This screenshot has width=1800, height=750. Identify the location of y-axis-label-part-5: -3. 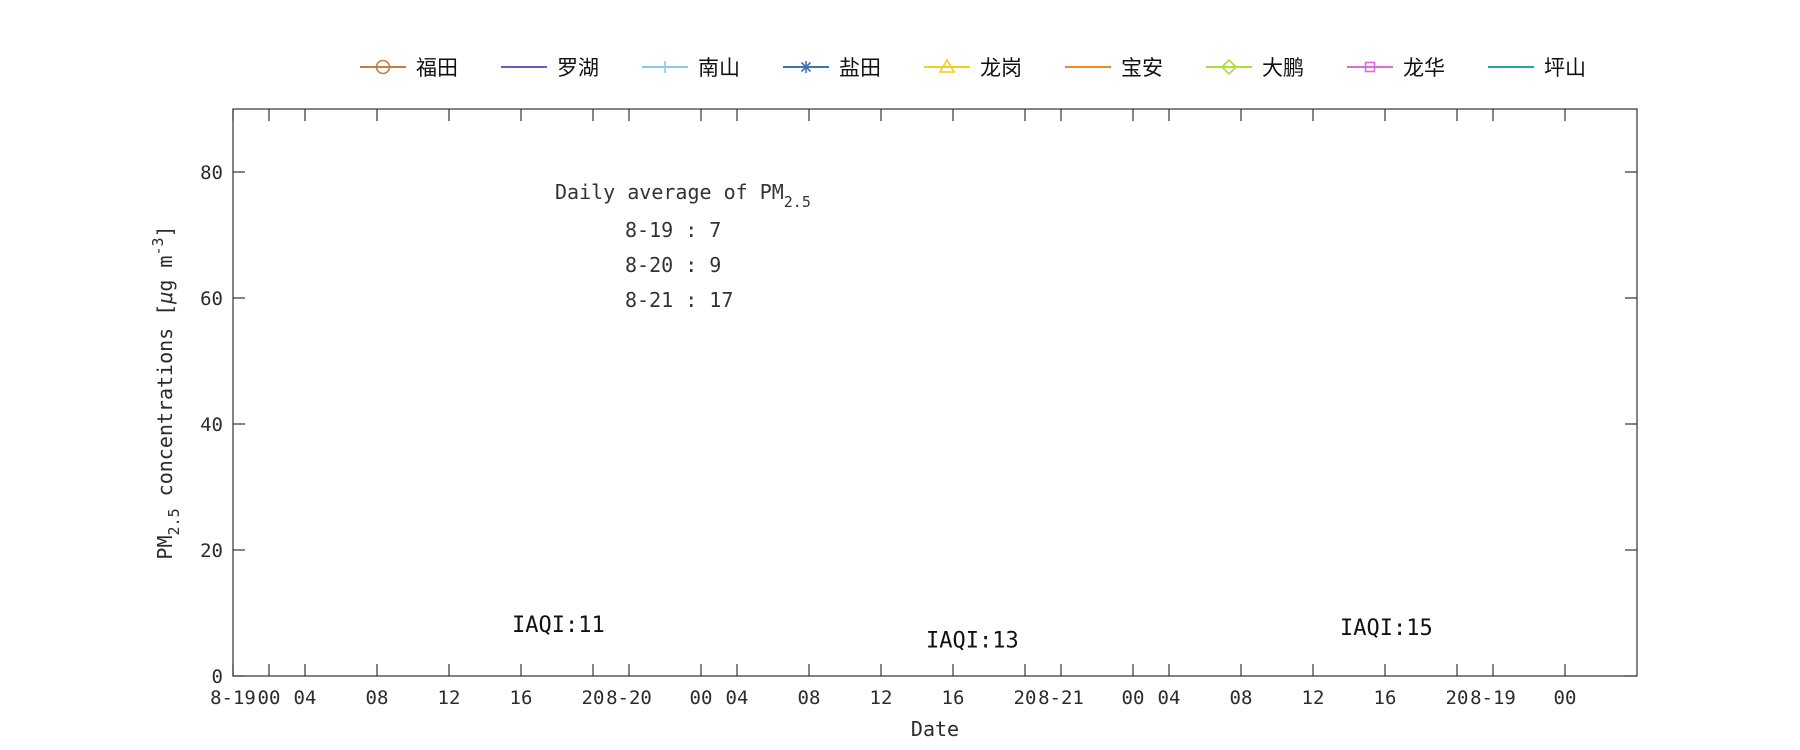
(158, 246).